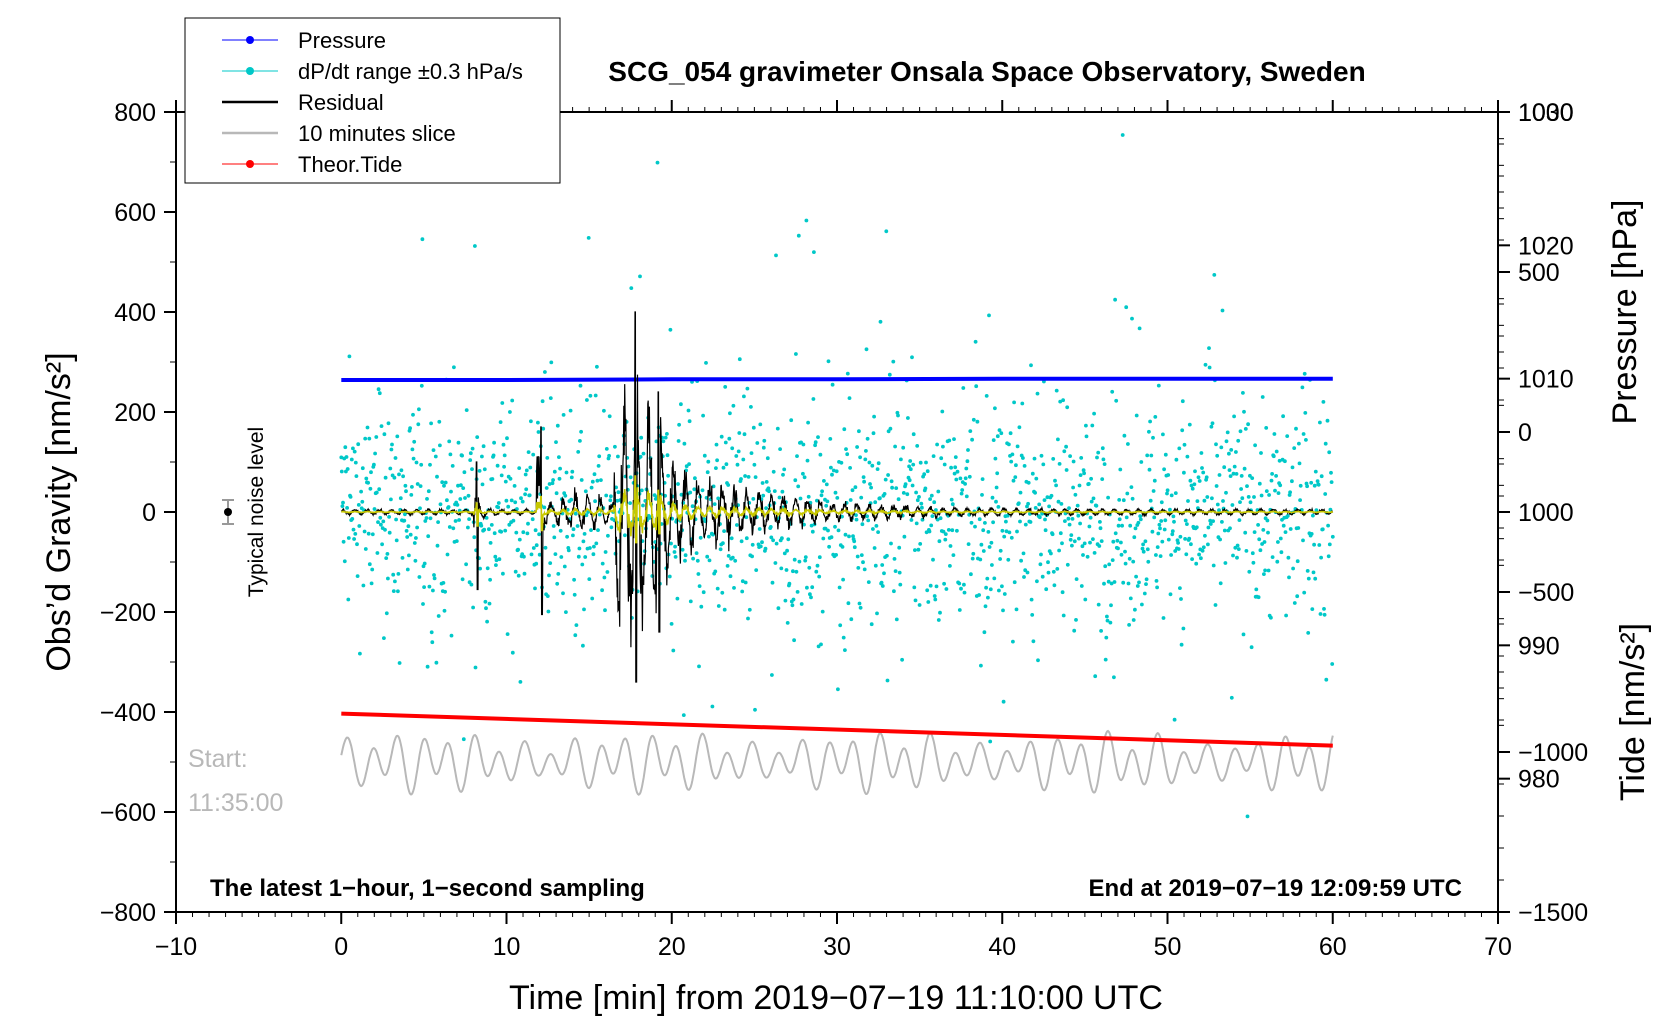 The width and height of the screenshot is (1676, 1020). Describe the element at coordinates (176, 947) in the screenshot. I see `x-tick-label: −10` at that location.